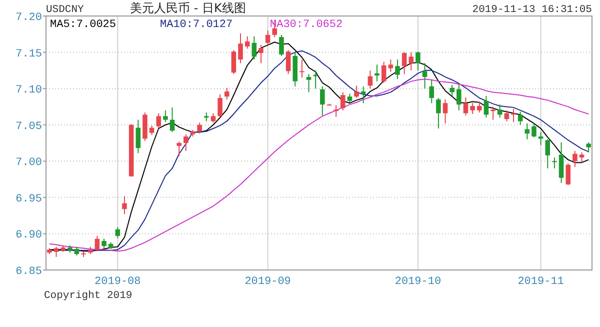  What do you see at coordinates (29, 126) in the screenshot?
I see `y-tick-label: 7.05` at bounding box center [29, 126].